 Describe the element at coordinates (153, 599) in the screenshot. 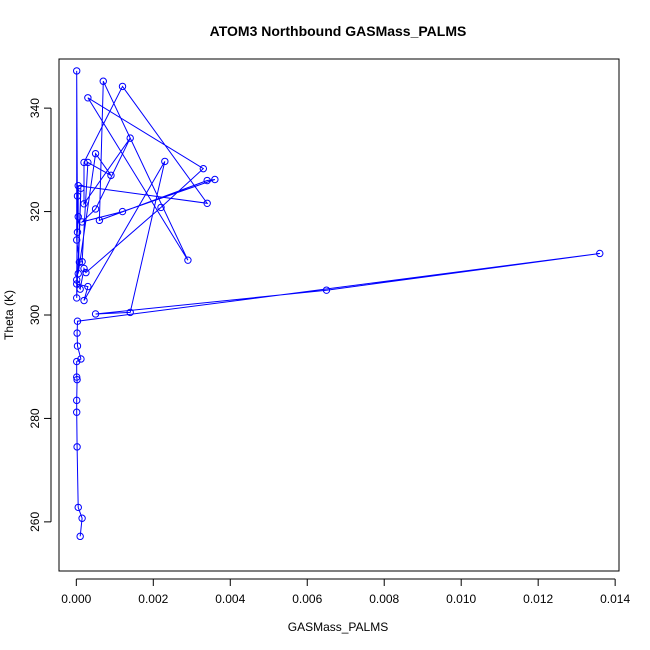

I see `x-tick-label: 0.002` at that location.